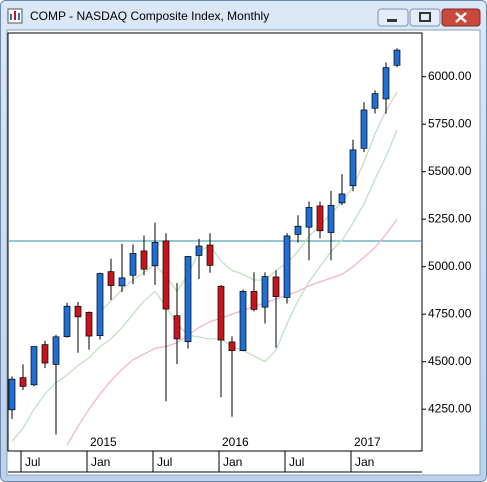 This screenshot has width=487, height=482. What do you see at coordinates (450, 408) in the screenshot?
I see `y-tick-label: 4250.00` at bounding box center [450, 408].